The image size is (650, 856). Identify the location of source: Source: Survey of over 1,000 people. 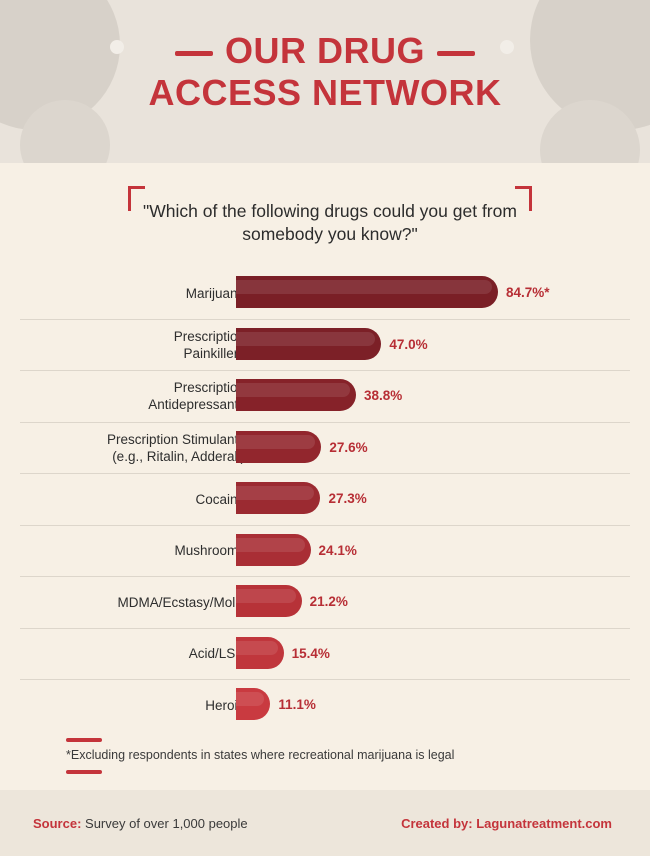
(140, 823).